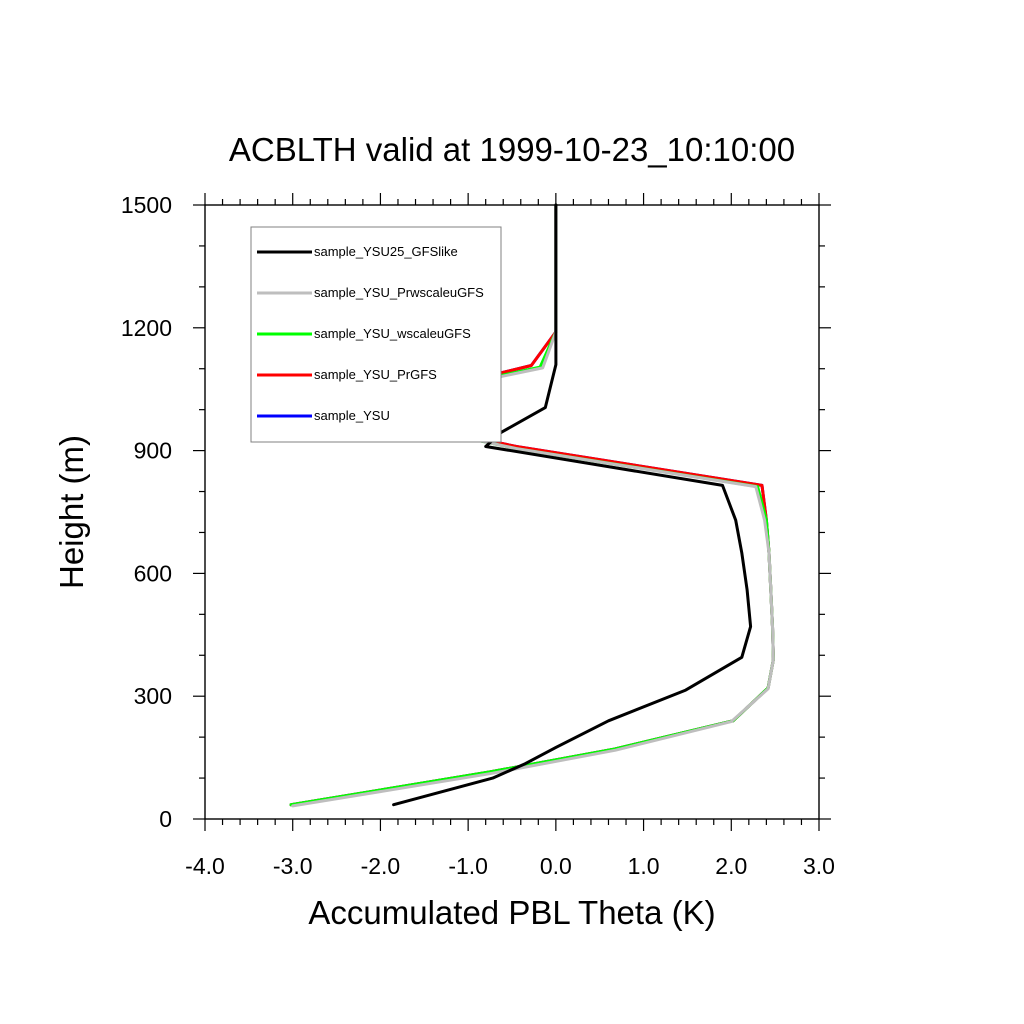 The image size is (1024, 1024). Describe the element at coordinates (352, 415) in the screenshot. I see `legend-label: sample_YSU` at that location.